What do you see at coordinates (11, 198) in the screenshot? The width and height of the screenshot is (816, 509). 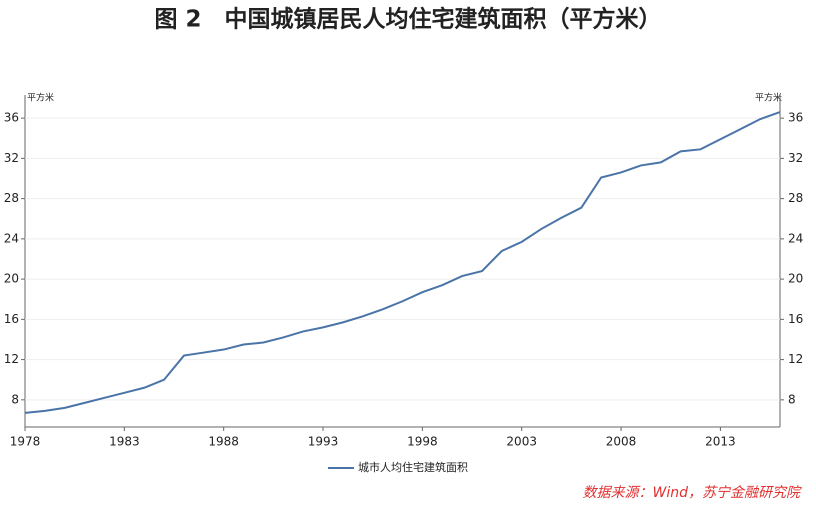 I see `y-tick-label: 28` at bounding box center [11, 198].